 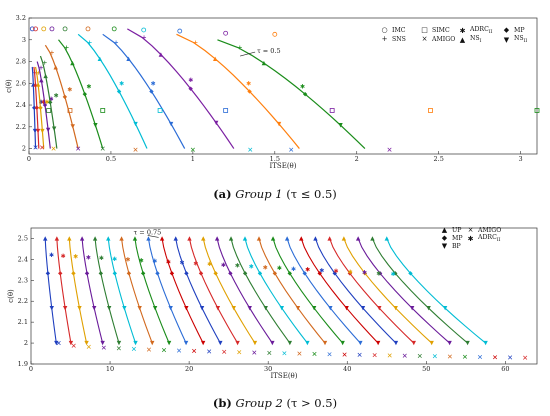 I want to click on ns2-marker, so click(x=279, y=124).